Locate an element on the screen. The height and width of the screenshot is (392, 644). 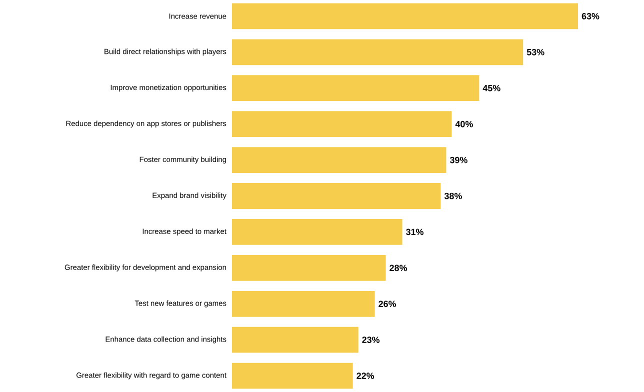
data-label: 22% is located at coordinates (365, 375).